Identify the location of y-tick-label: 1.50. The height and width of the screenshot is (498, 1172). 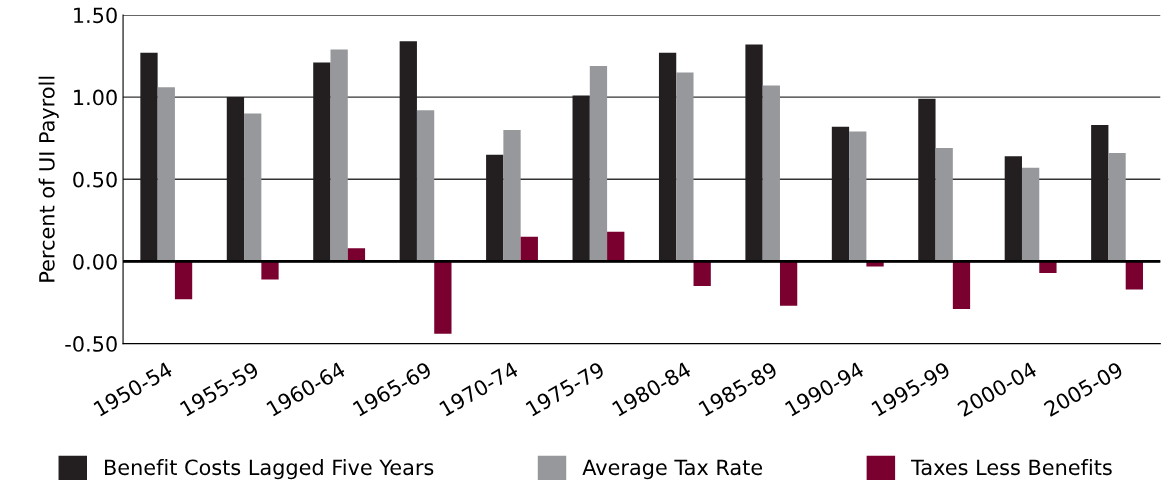
(95, 15).